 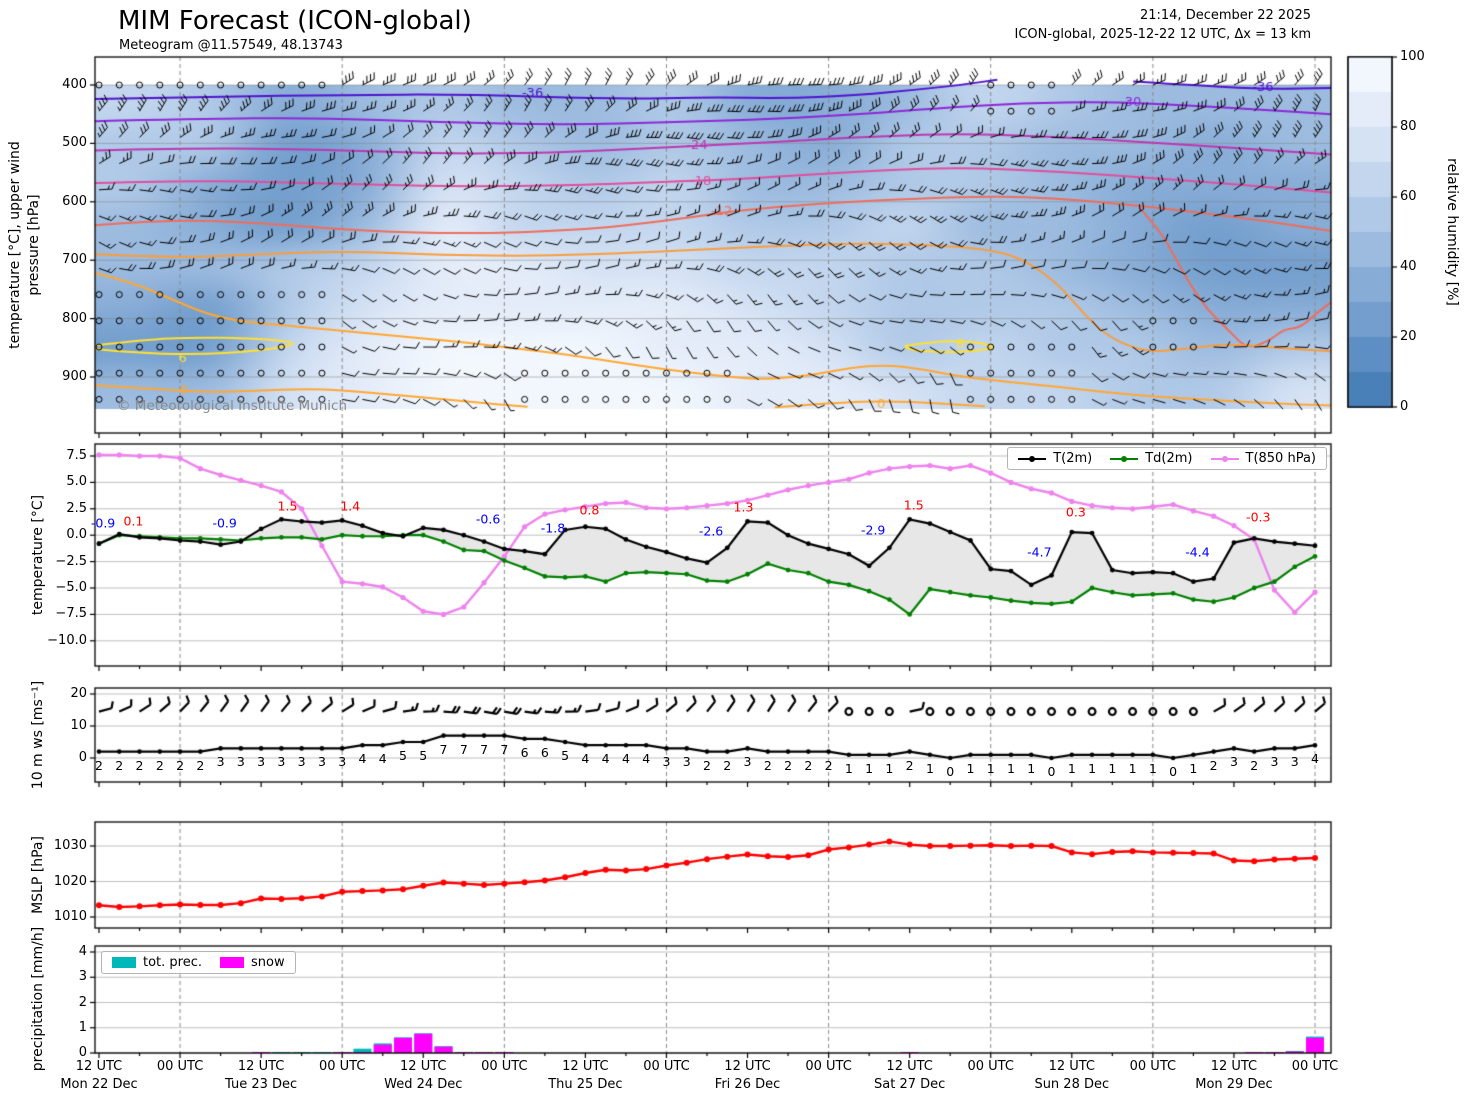 I want to click on humidity-tick-label: 60, so click(x=1408, y=196).